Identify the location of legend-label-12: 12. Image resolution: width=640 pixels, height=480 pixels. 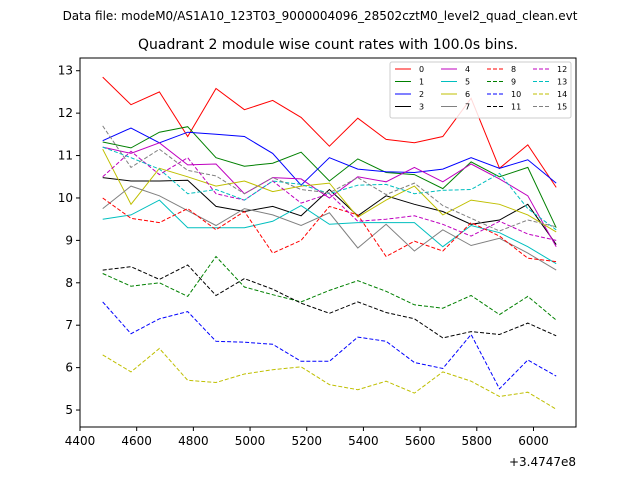
(562, 69).